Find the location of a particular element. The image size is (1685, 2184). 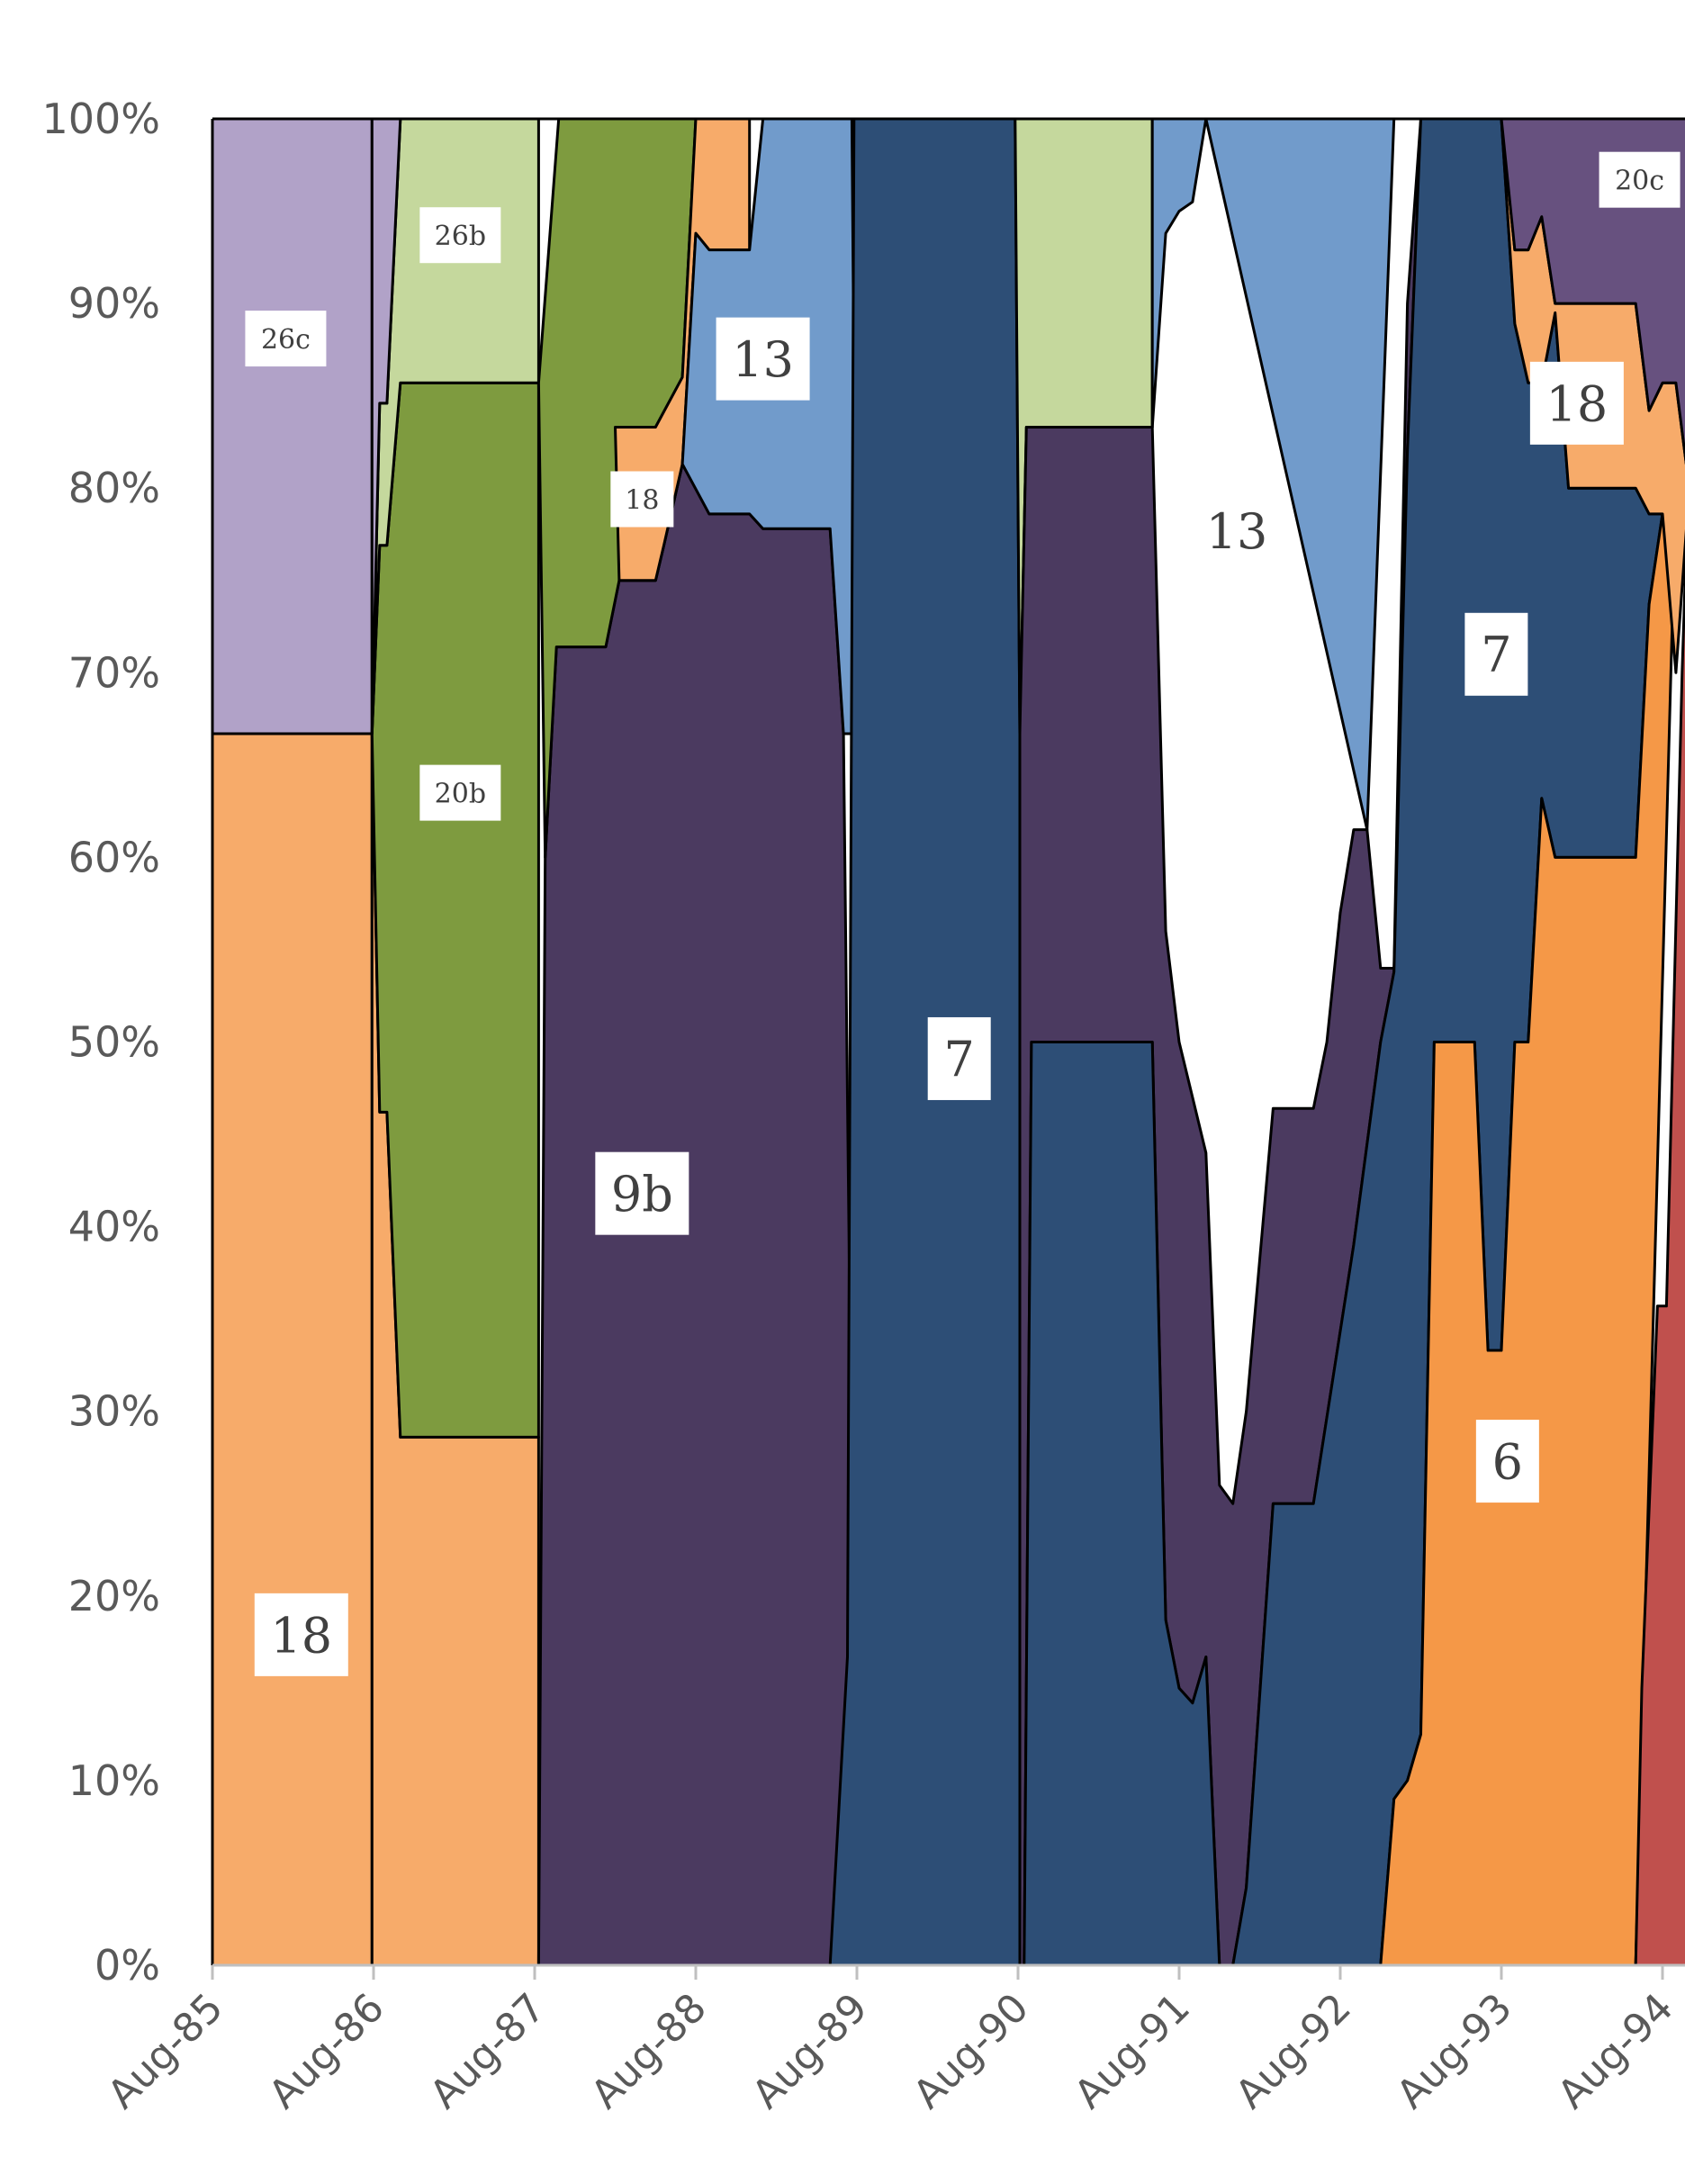

series-label: 6 is located at coordinates (1507, 1461).